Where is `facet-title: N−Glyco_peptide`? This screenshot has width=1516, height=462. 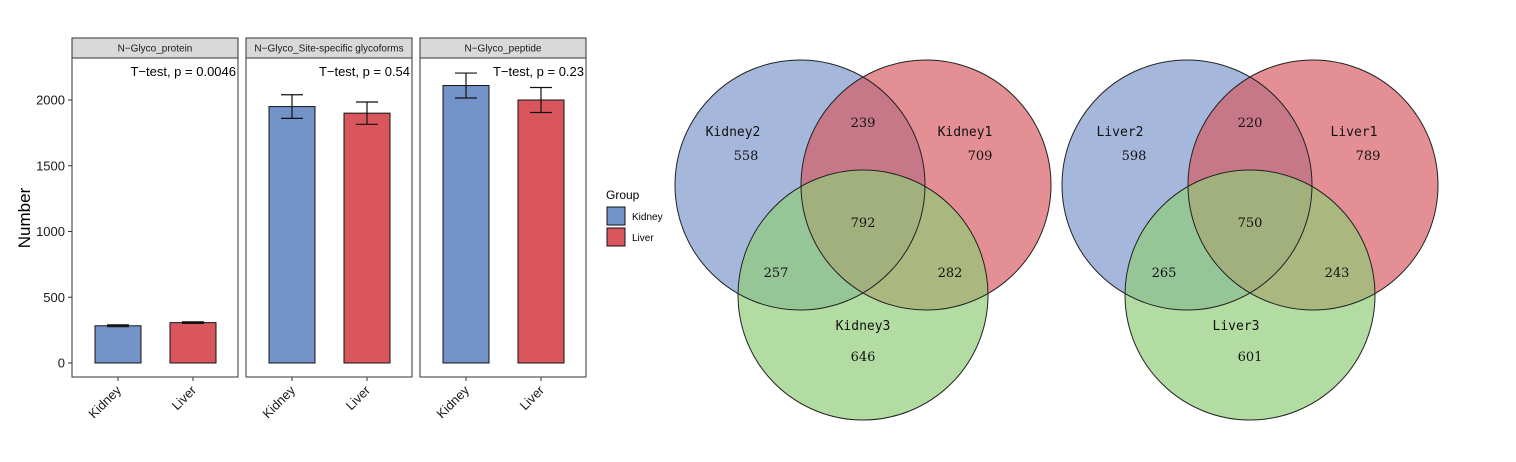
facet-title: N−Glyco_peptide is located at coordinates (503, 49).